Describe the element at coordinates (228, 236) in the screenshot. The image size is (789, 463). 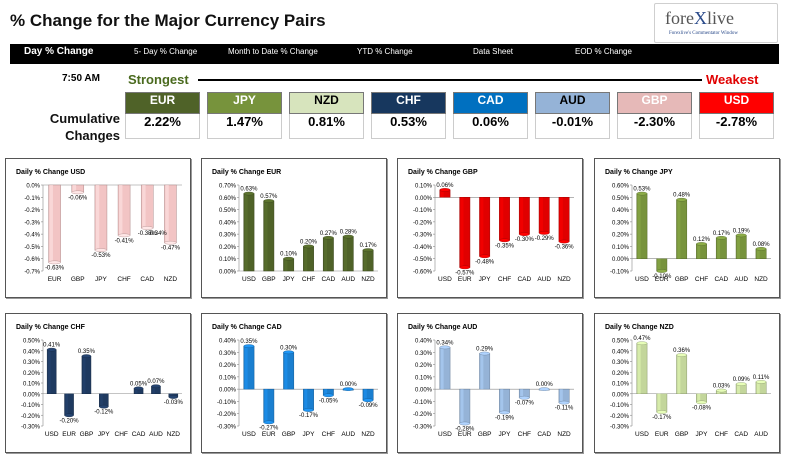
I see `y-tick-label: 0.30%` at that location.